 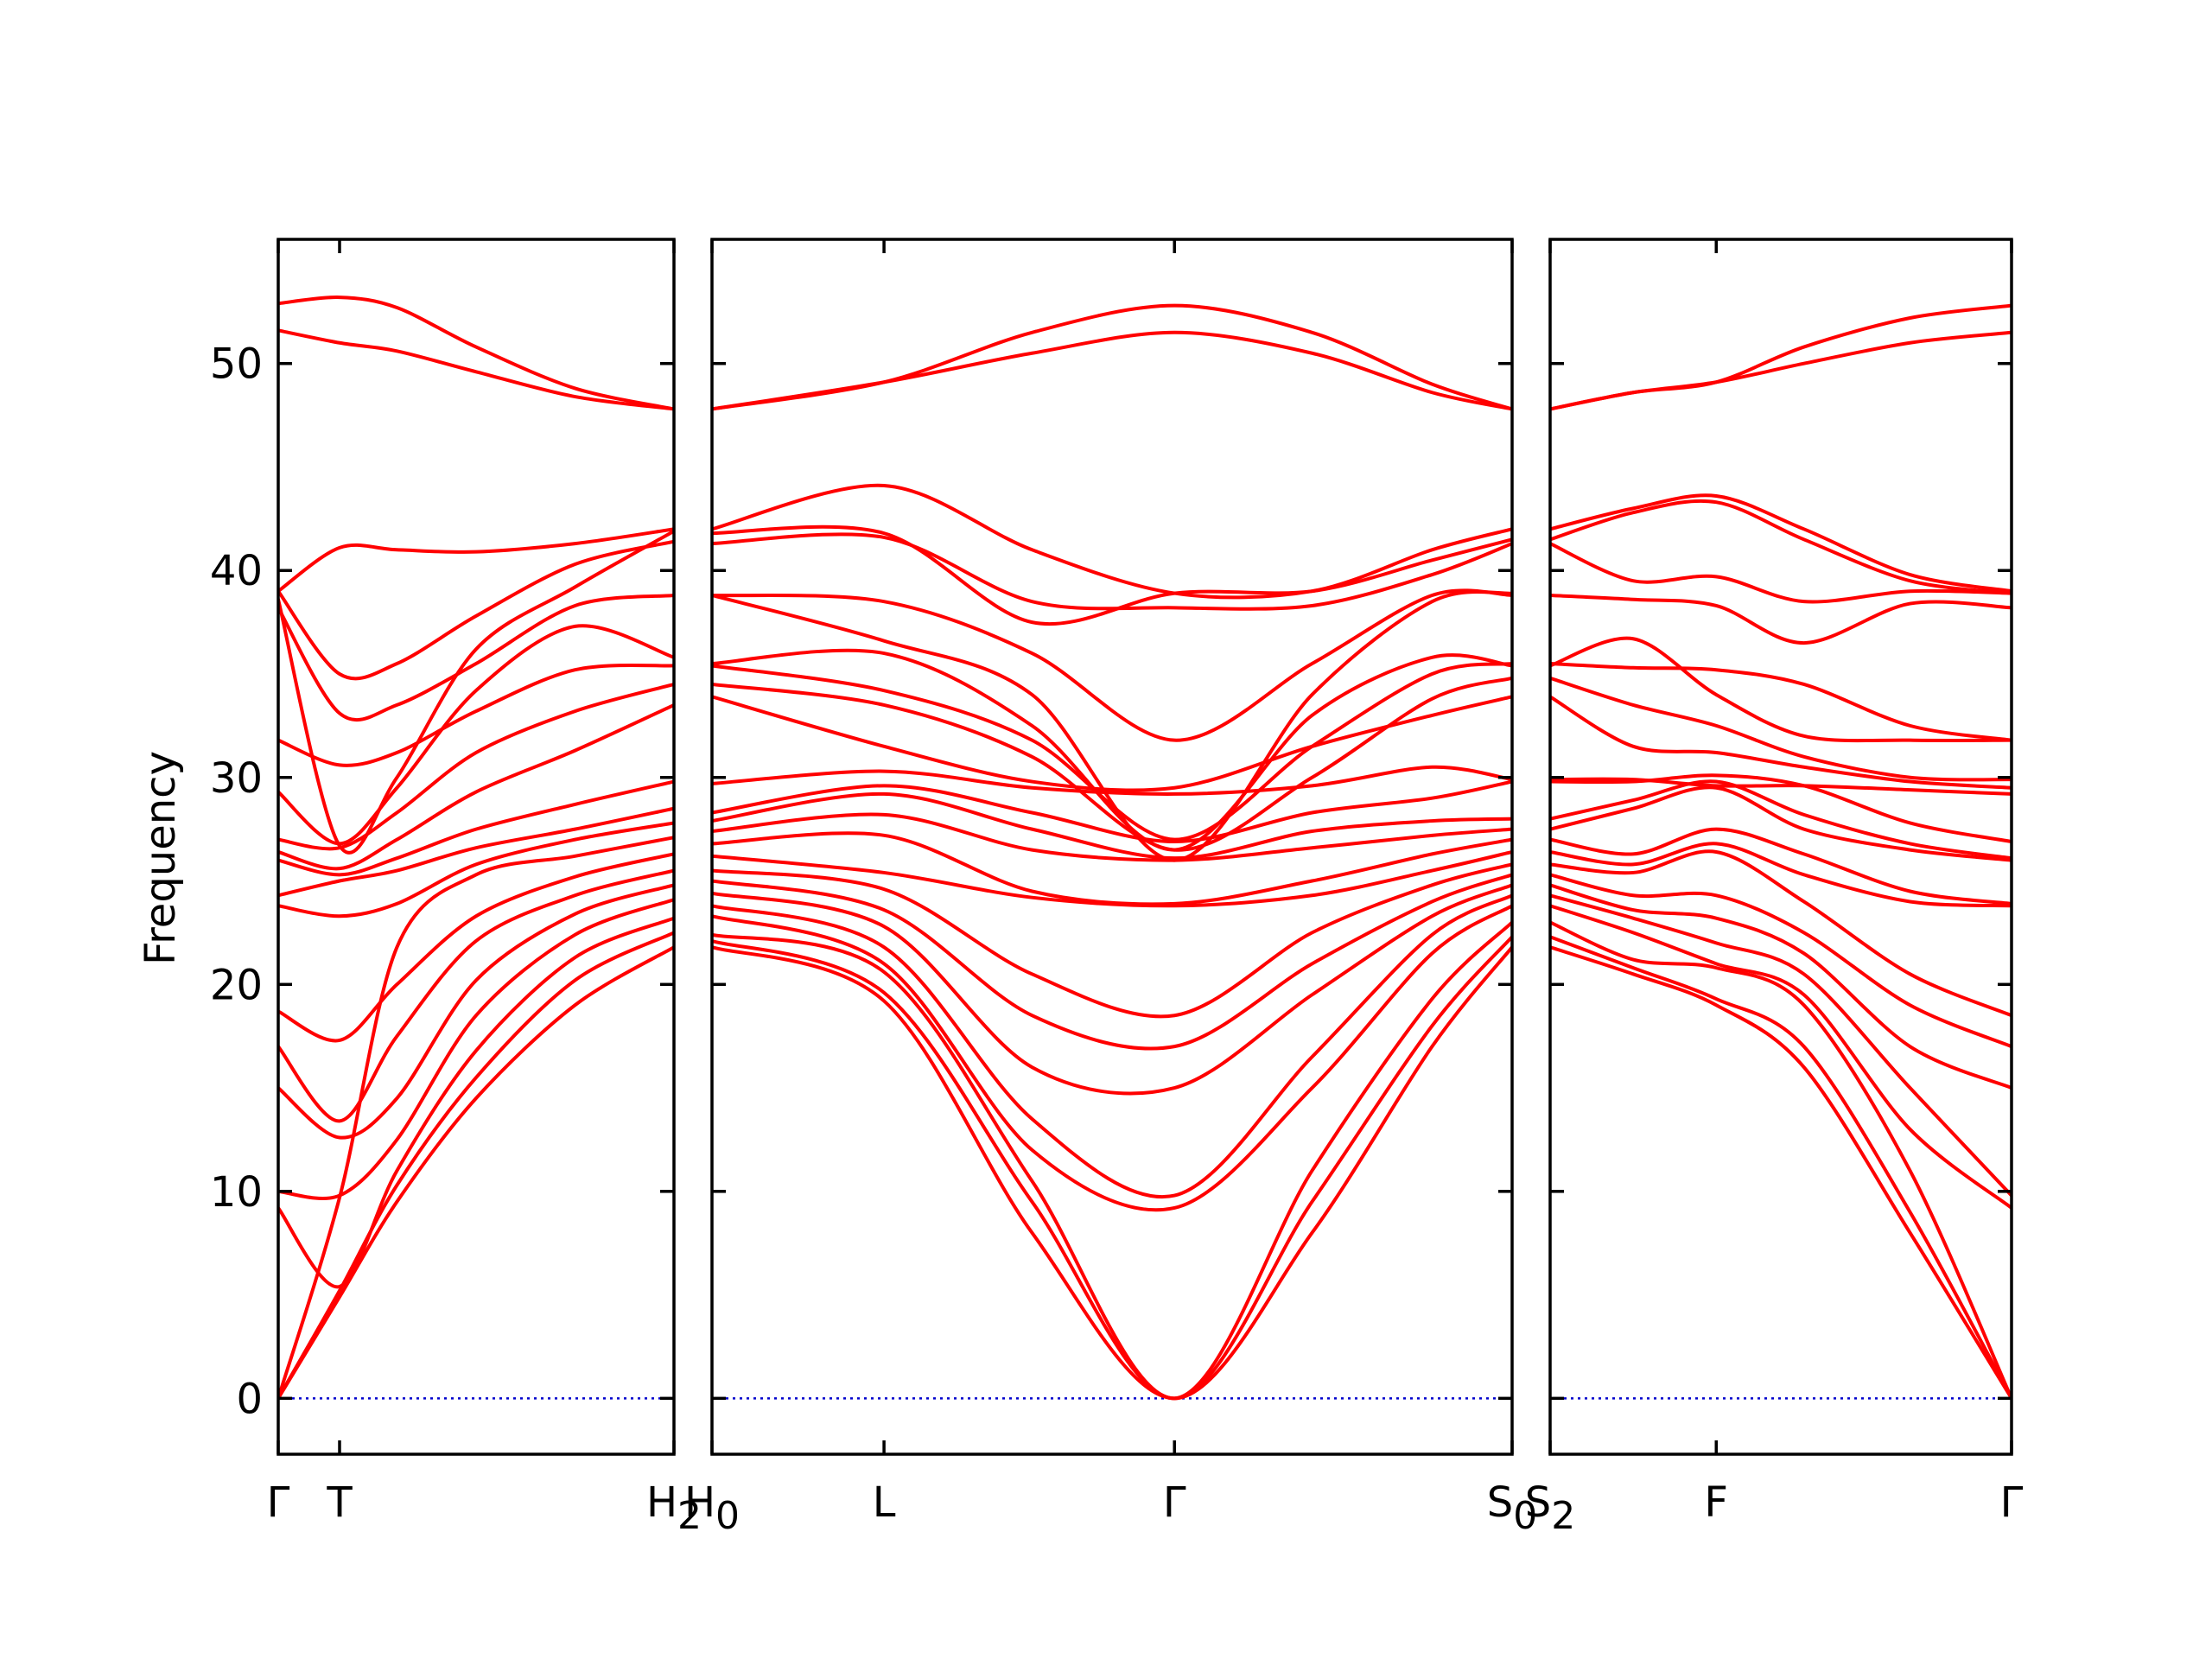 I want to click on y-axis-label: Frequency, so click(x=161, y=858).